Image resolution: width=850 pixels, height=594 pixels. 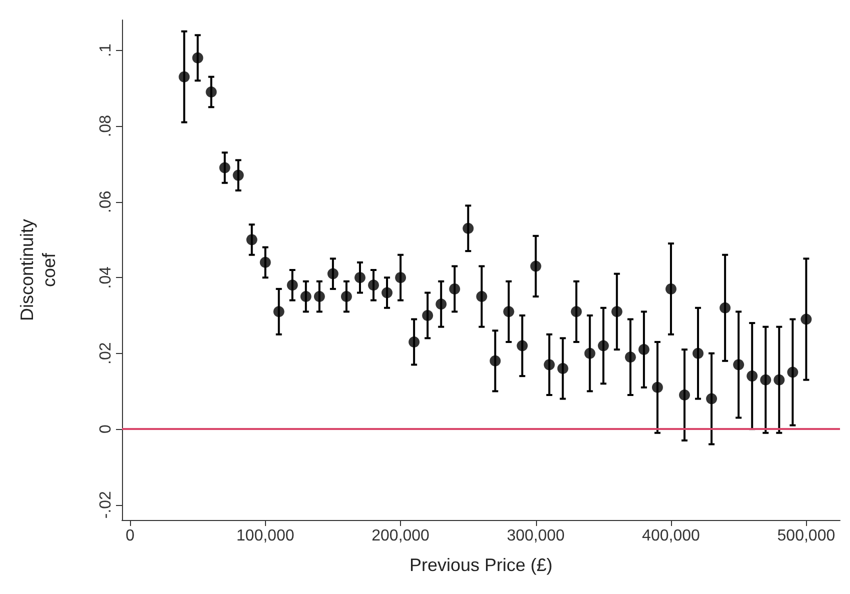 I want to click on x-tick-label: 400,000, so click(x=671, y=536).